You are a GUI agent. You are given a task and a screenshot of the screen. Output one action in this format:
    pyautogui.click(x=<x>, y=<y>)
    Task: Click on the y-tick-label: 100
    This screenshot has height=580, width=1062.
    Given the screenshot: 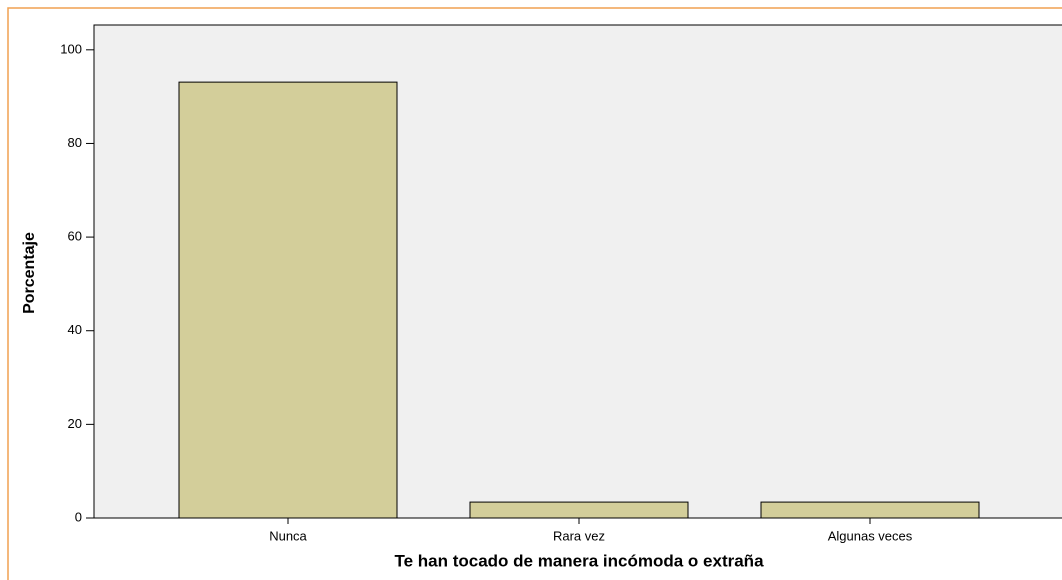 What is the action you would take?
    pyautogui.click(x=71, y=48)
    